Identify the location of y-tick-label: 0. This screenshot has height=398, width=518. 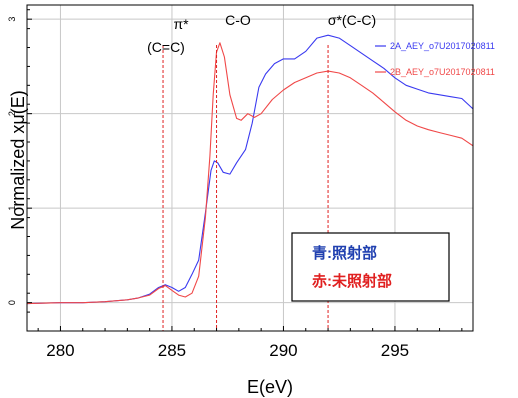
(12, 302).